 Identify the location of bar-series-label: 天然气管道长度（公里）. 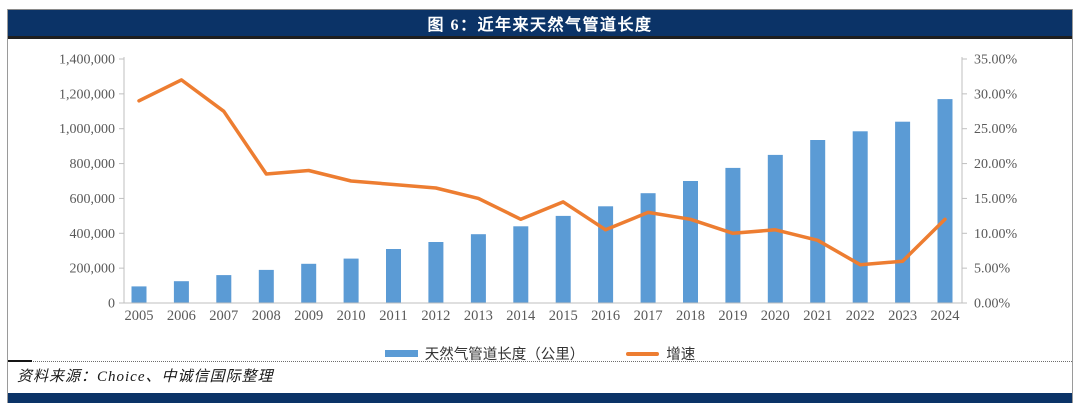
(504, 355).